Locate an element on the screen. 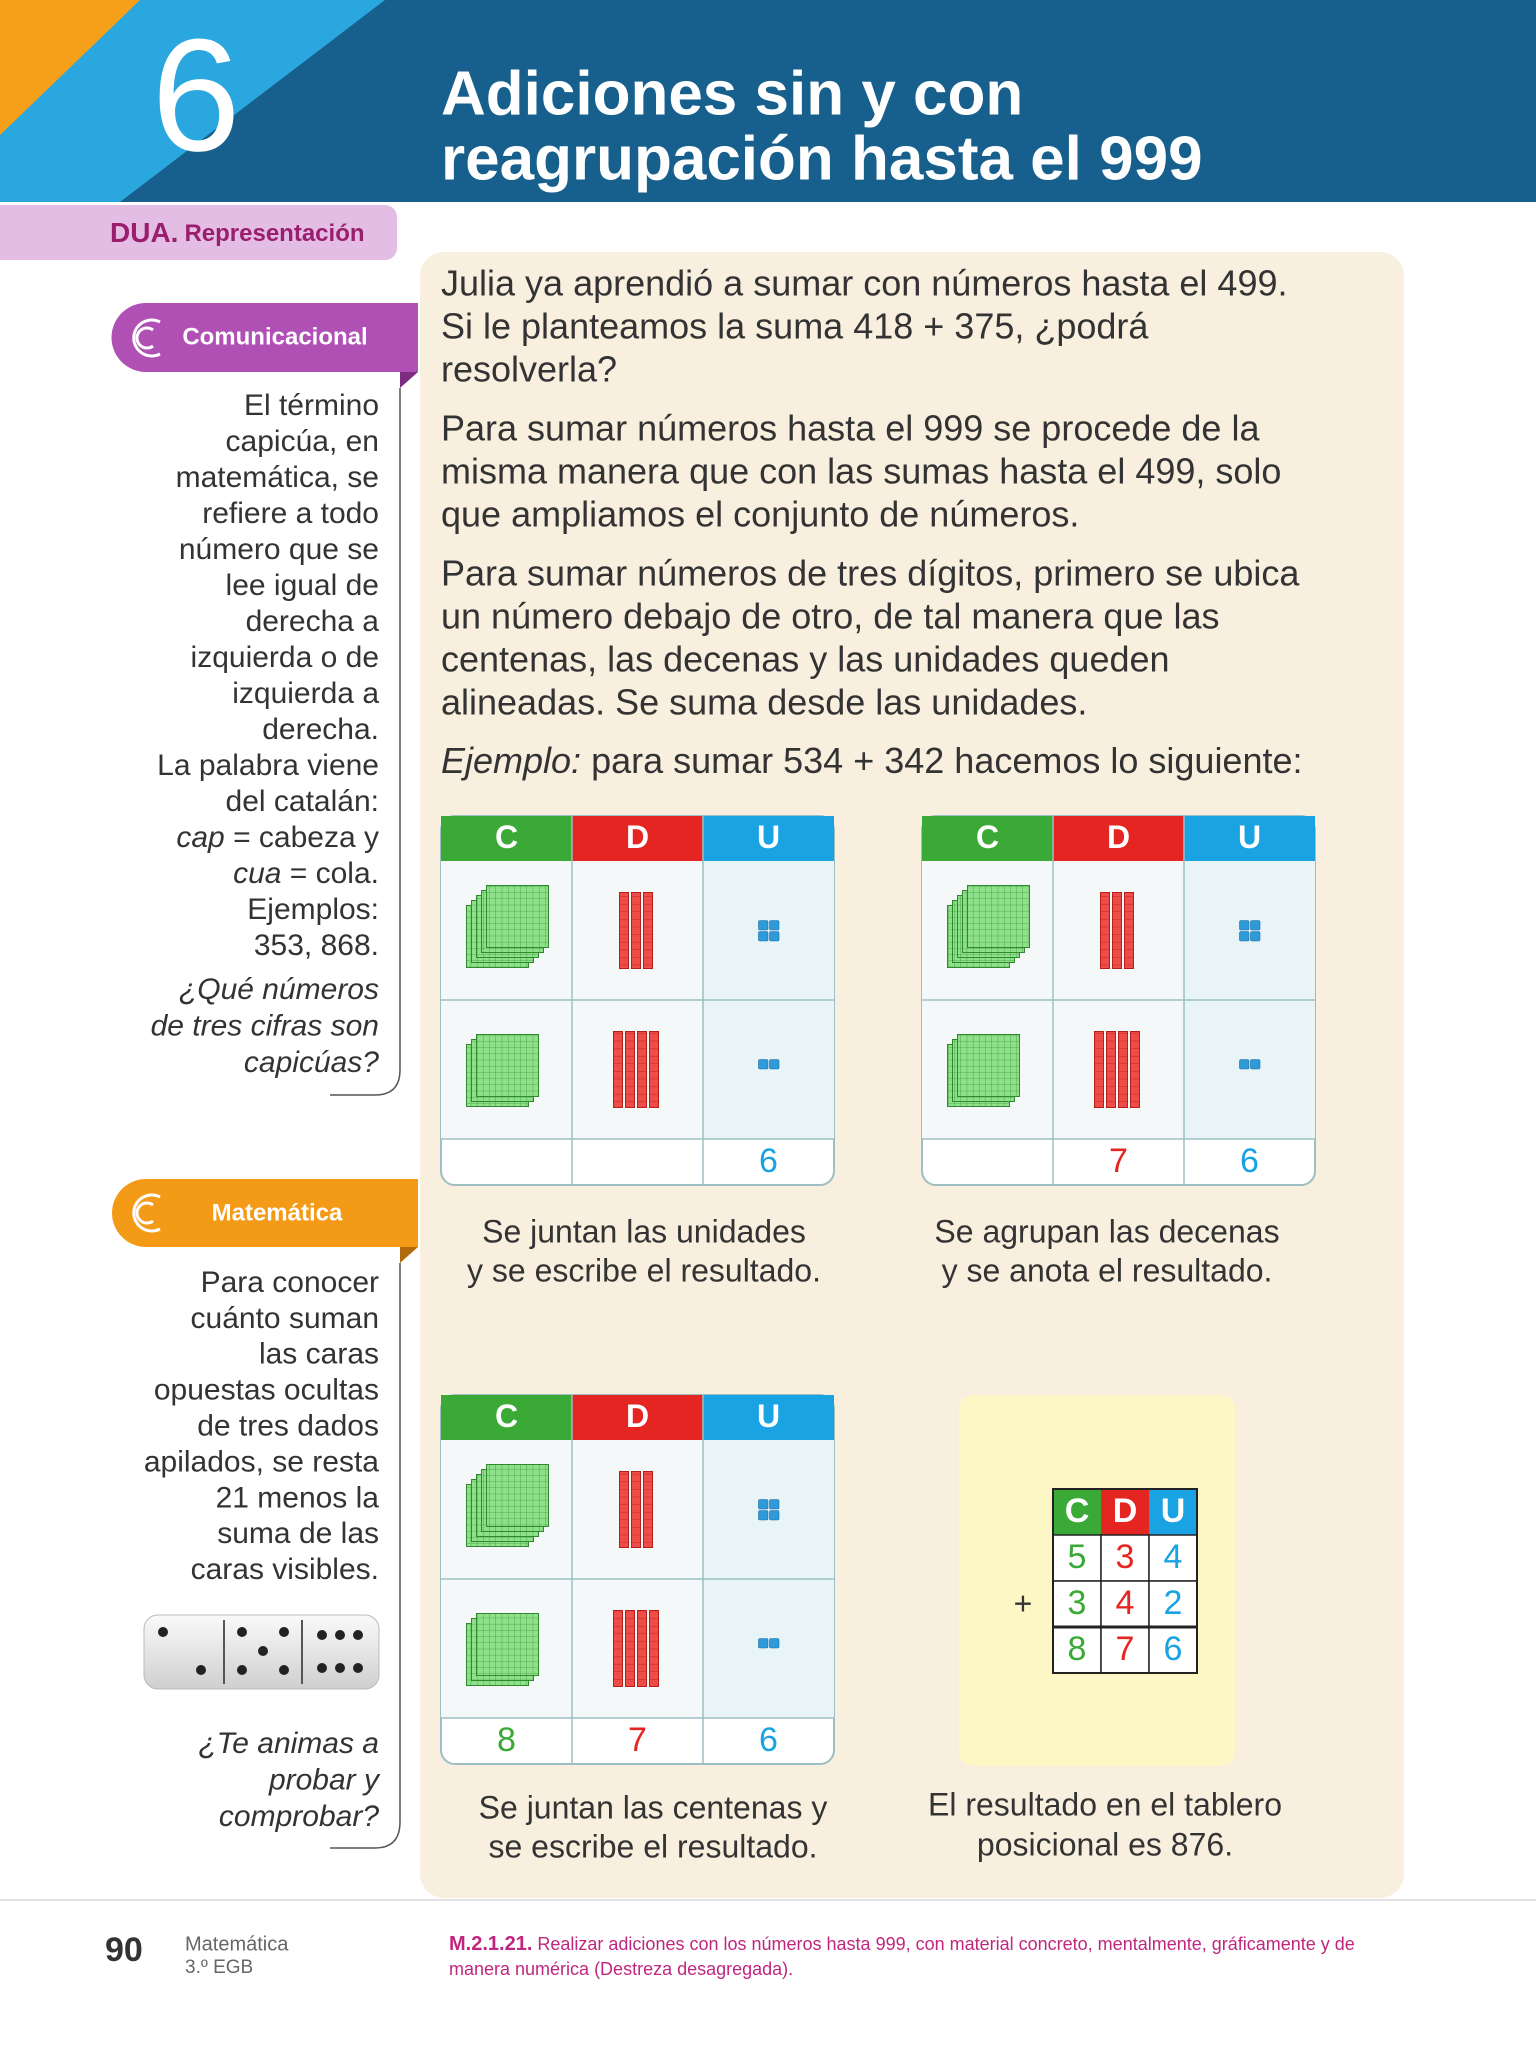  skill-code: M.2.1.21. is located at coordinates (490, 1944).